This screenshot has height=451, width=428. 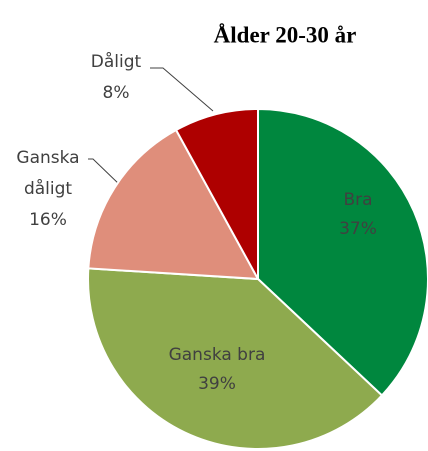 What do you see at coordinates (217, 355) in the screenshot?
I see `slice-label: Ganska bra` at bounding box center [217, 355].